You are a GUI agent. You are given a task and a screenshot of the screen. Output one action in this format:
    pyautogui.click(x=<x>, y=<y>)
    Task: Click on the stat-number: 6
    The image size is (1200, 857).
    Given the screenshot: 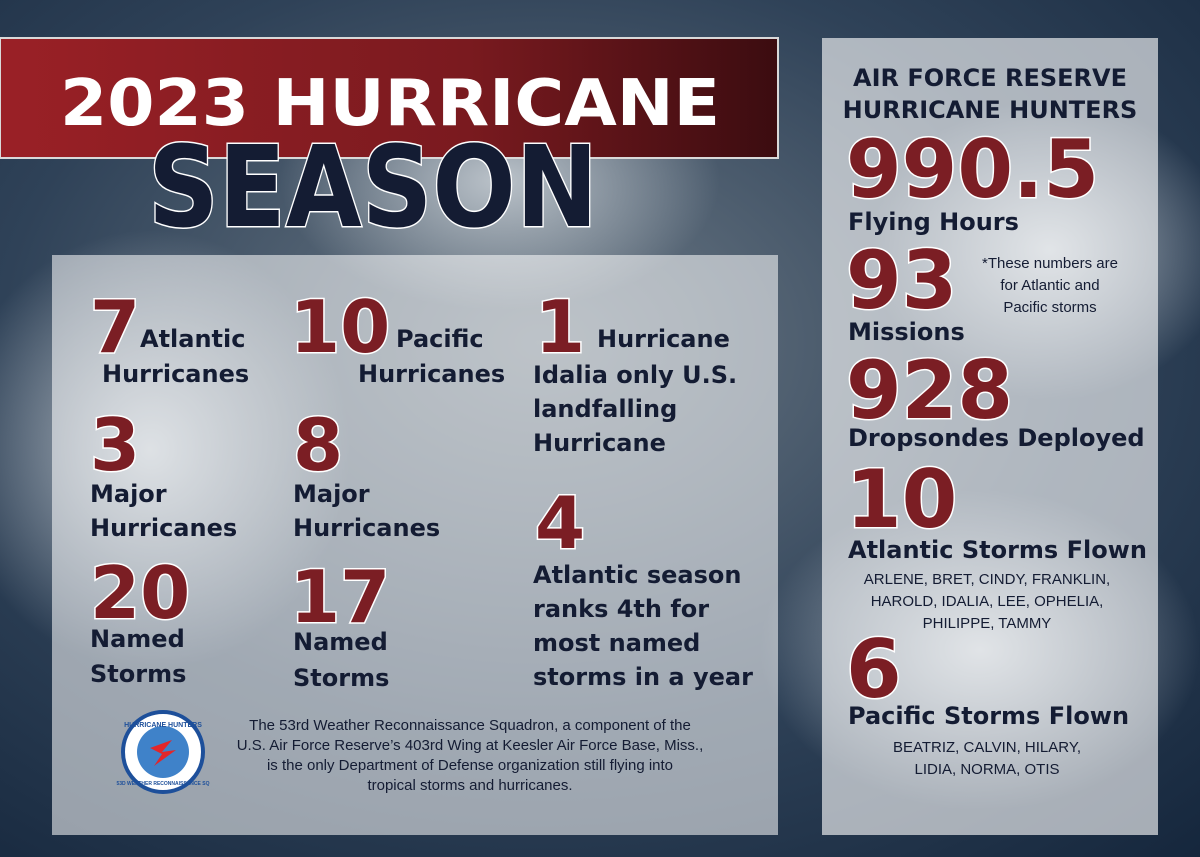 What is the action you would take?
    pyautogui.click(x=874, y=669)
    